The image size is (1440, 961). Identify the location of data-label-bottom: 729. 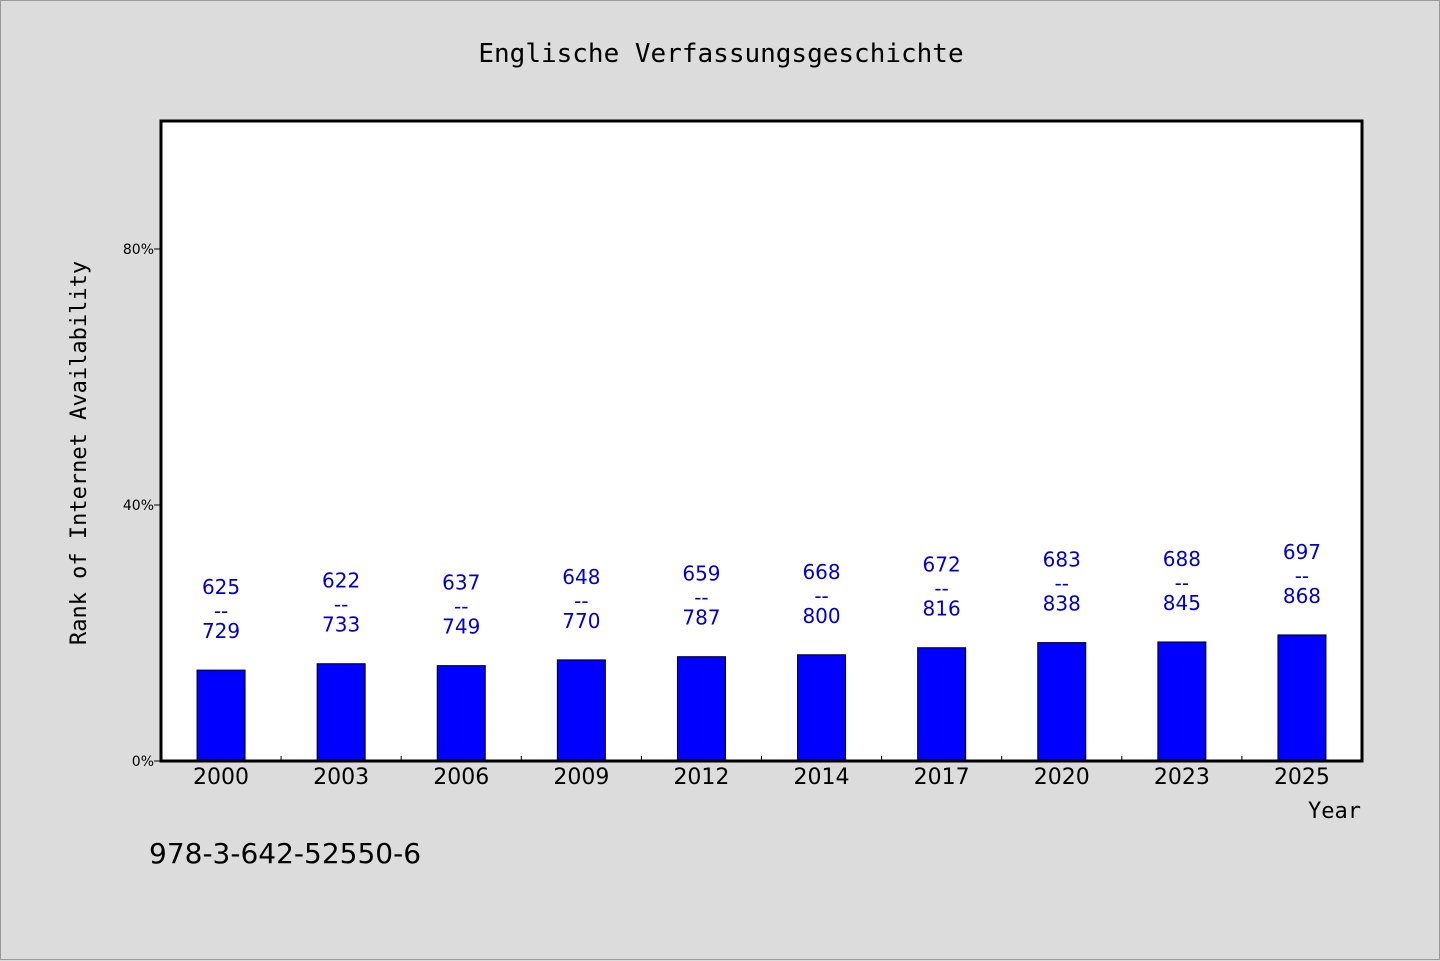
(221, 631).